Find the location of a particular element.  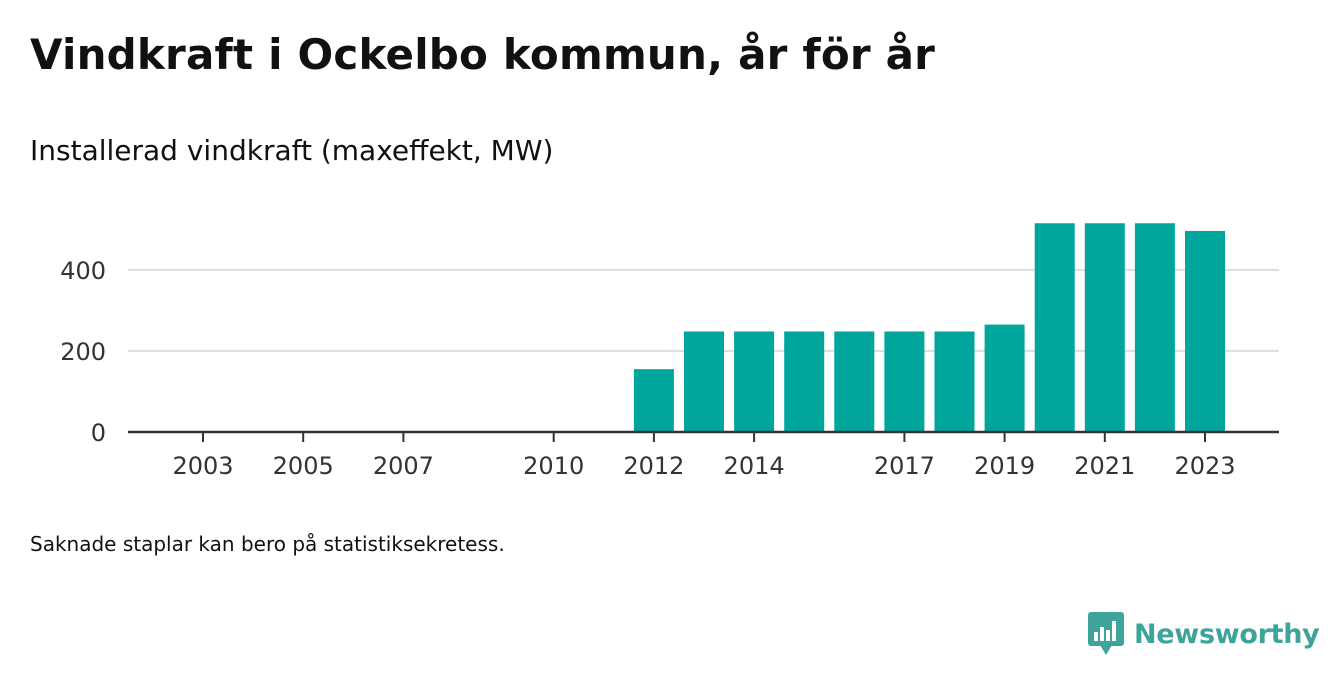

x-tick-label: 2019 is located at coordinates (1004, 466).